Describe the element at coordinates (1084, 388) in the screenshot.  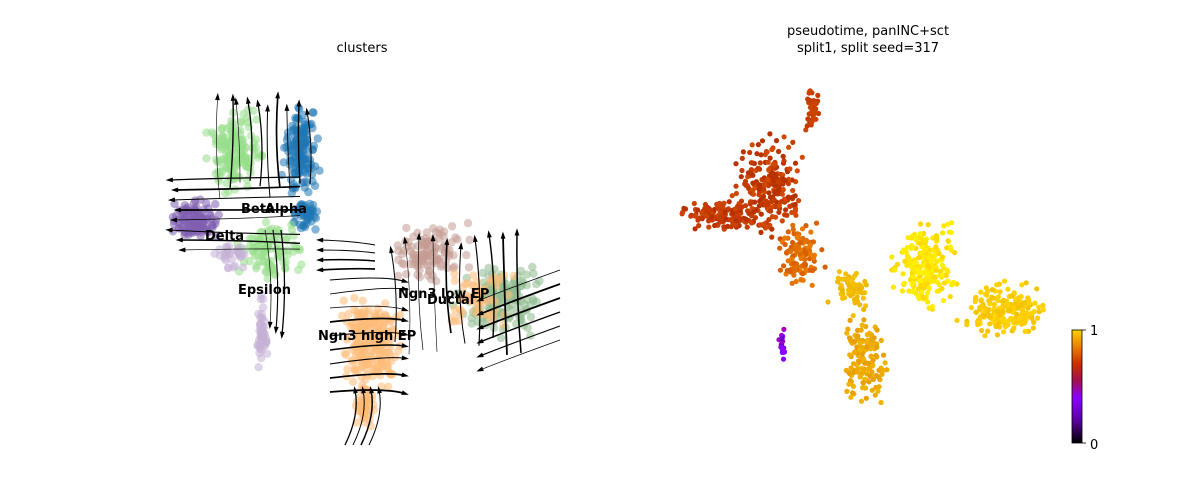
I see `colorbar: 1 0` at that location.